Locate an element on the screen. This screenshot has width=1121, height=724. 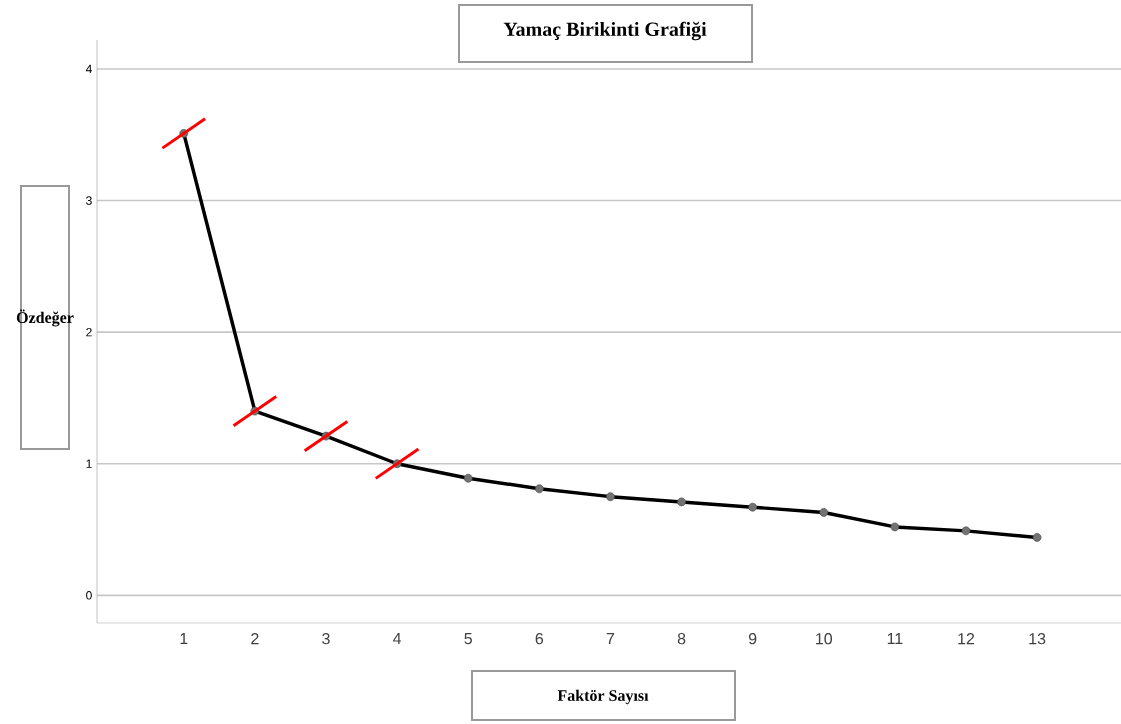
x-tick-label: 5 is located at coordinates (468, 639).